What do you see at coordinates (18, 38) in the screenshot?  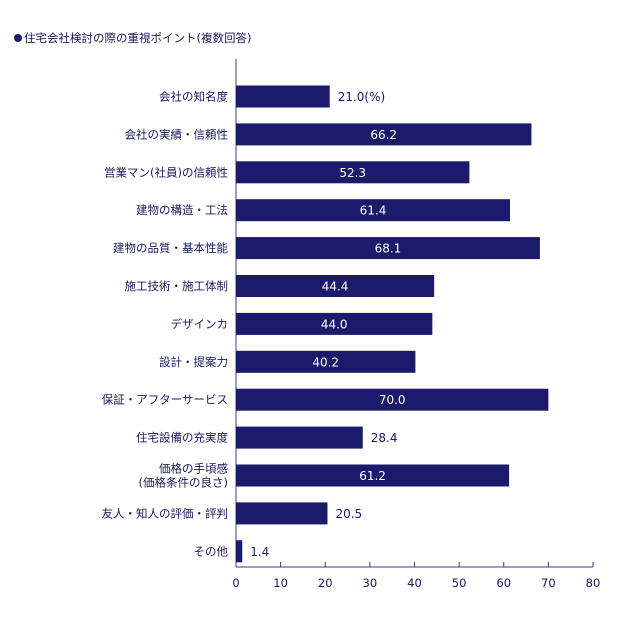 I see `bullet-dot-icon` at bounding box center [18, 38].